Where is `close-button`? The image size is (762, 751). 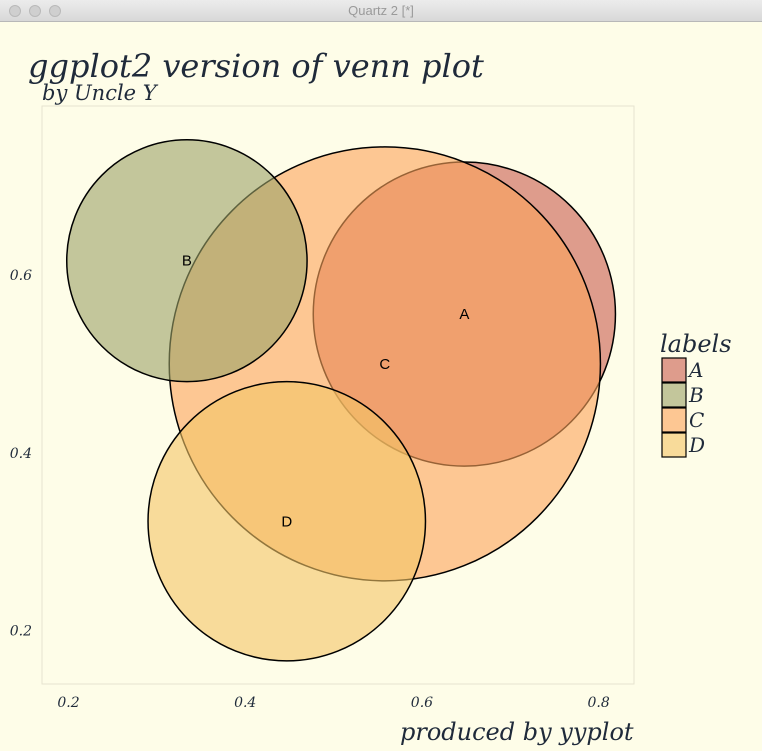 close-button is located at coordinates (15, 11).